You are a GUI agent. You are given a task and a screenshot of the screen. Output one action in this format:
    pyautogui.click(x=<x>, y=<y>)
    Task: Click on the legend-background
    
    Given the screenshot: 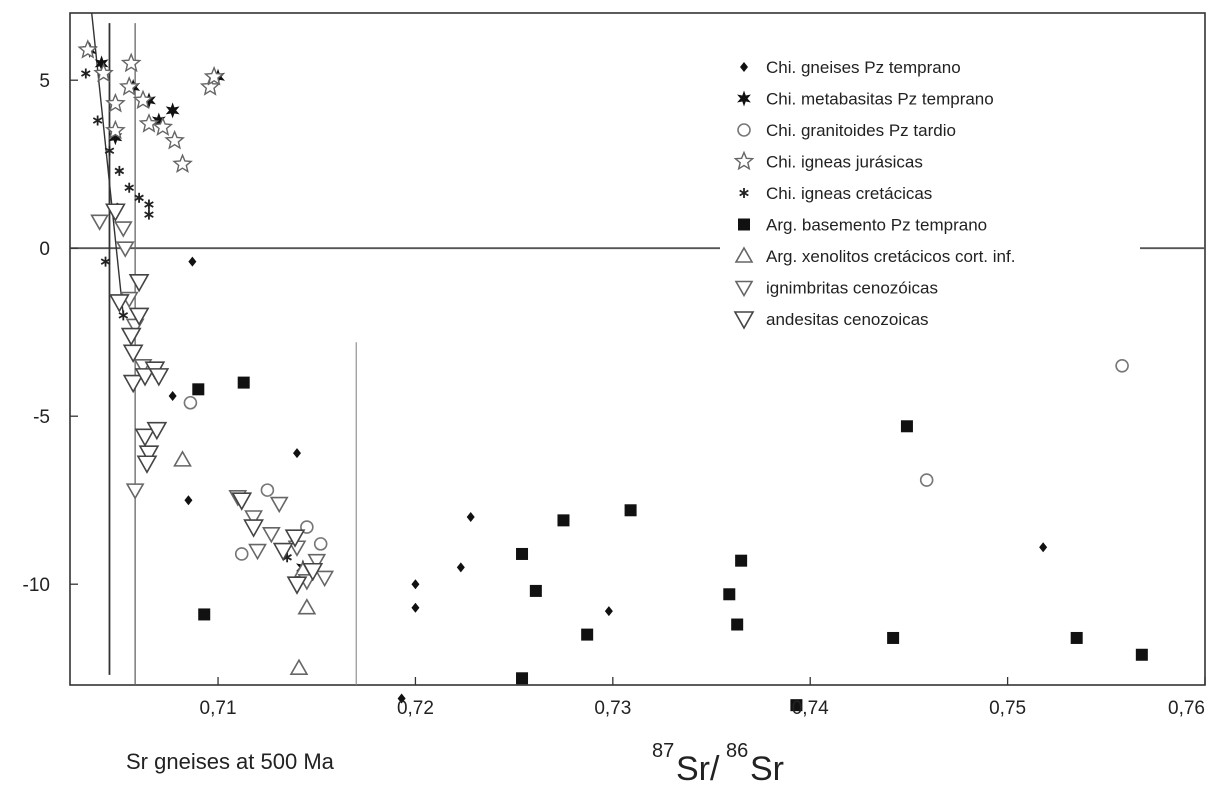 What is the action you would take?
    pyautogui.click(x=930, y=194)
    